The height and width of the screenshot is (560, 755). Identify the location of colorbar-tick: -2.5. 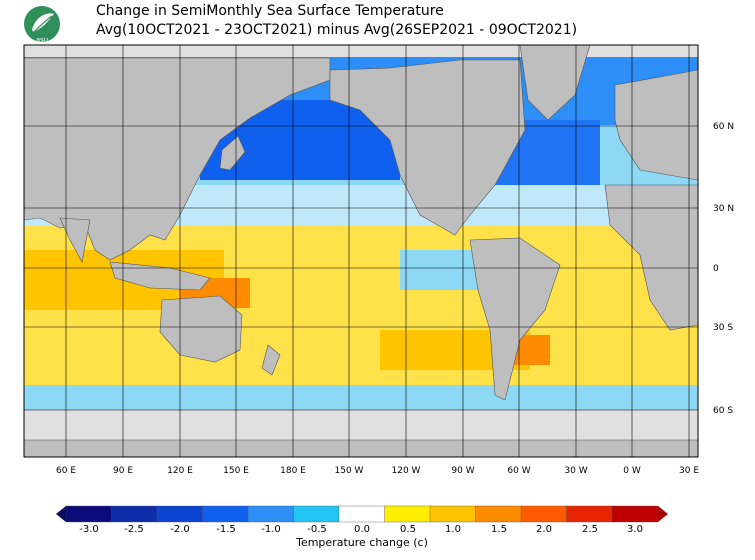
(134, 529).